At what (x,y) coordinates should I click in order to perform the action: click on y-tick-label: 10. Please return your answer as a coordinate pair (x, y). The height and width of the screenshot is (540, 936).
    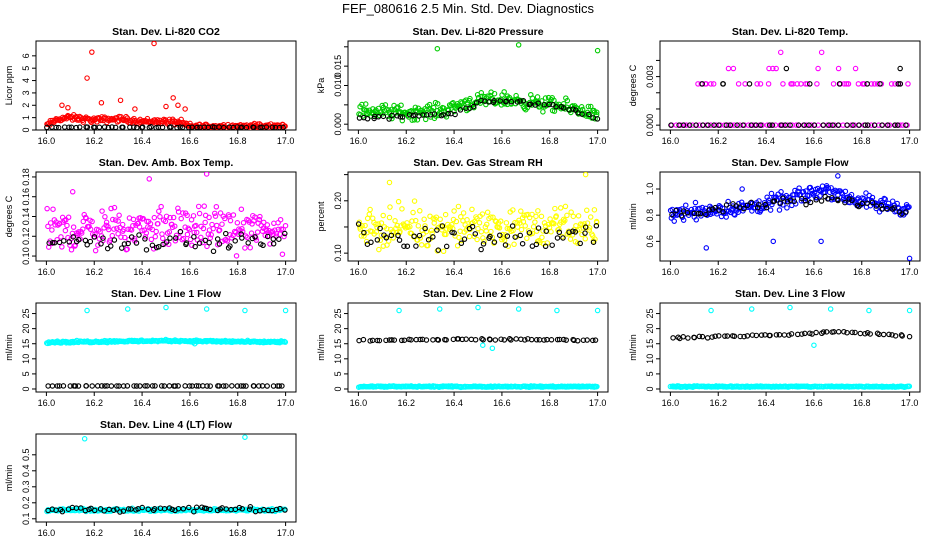
    Looking at the image, I should click on (26, 359).